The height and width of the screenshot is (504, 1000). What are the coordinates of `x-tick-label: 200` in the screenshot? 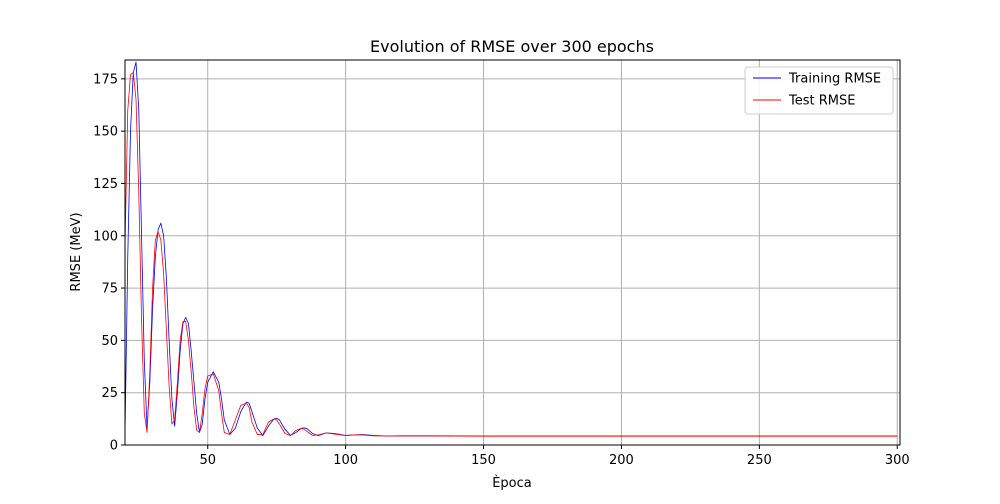 It's located at (621, 460).